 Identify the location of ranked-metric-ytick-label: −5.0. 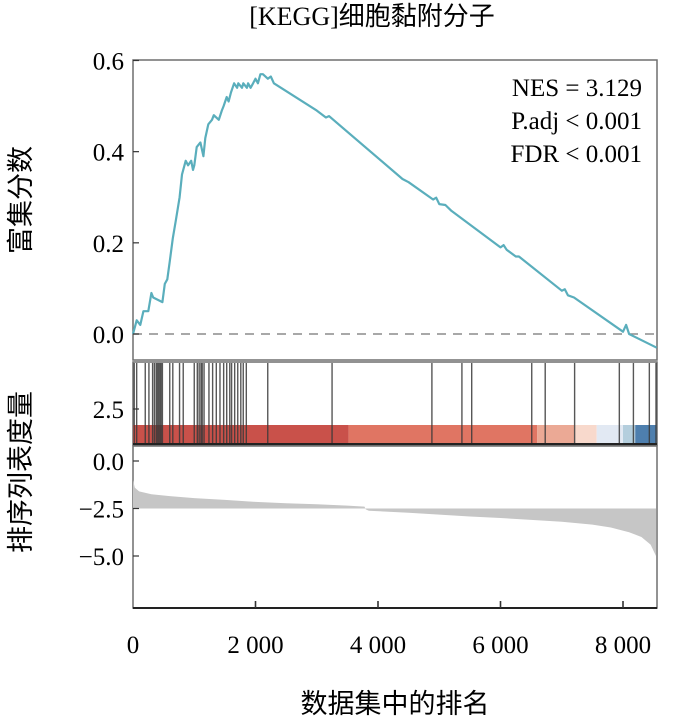
(101, 557).